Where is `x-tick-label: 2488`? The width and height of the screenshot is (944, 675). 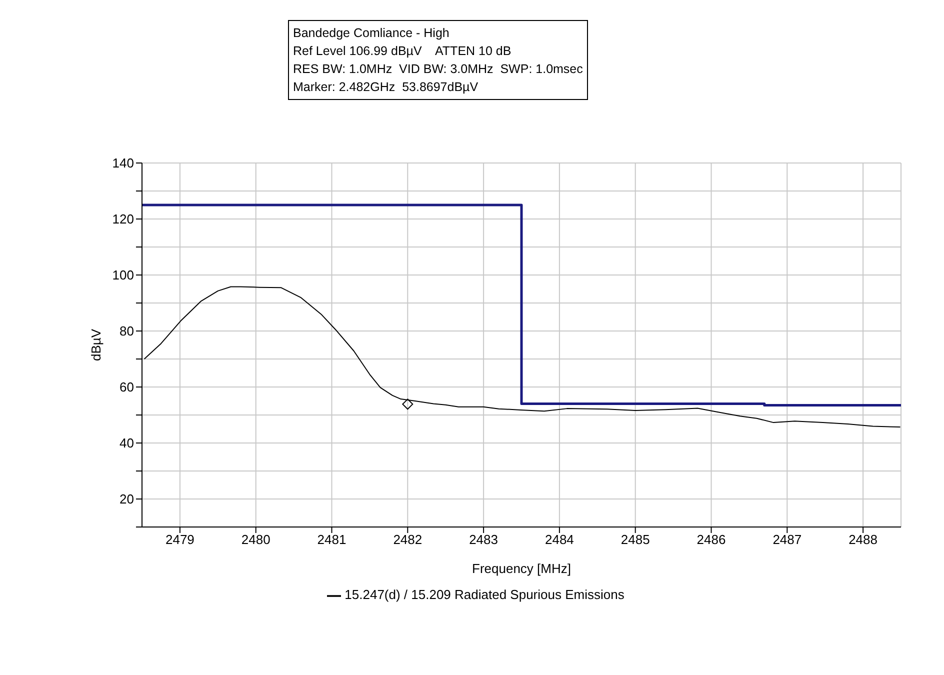
x-tick-label: 2488 is located at coordinates (863, 540).